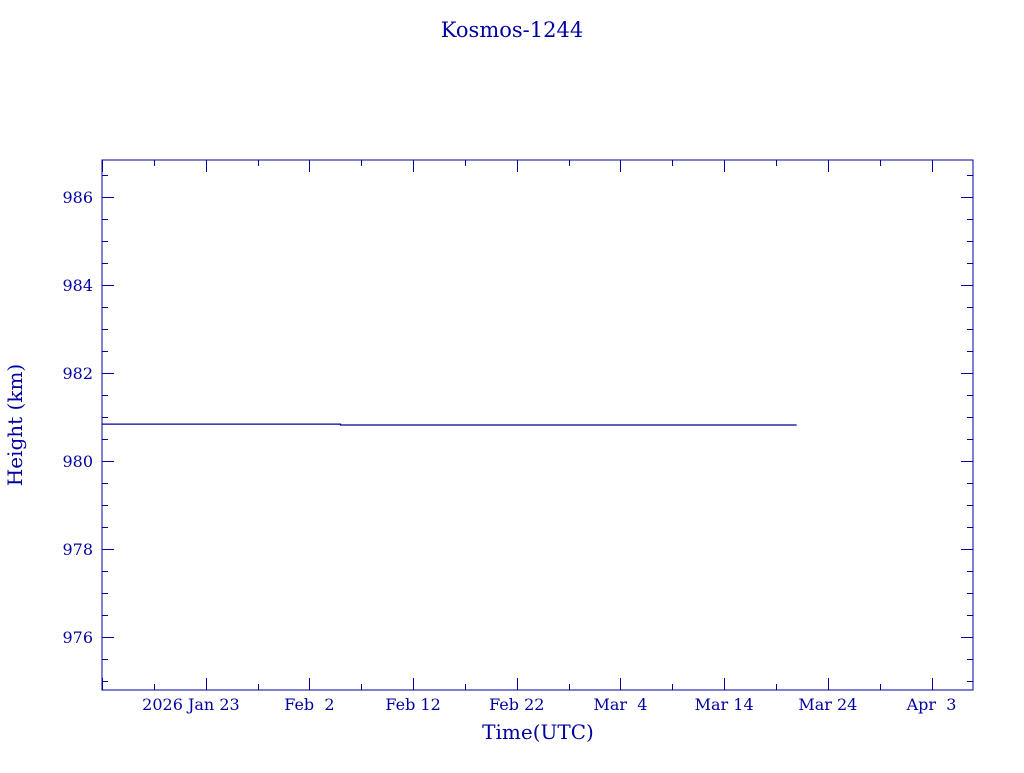 The image size is (1024, 773). Describe the element at coordinates (724, 704) in the screenshot. I see `x-tick-label: Mar 14` at that location.